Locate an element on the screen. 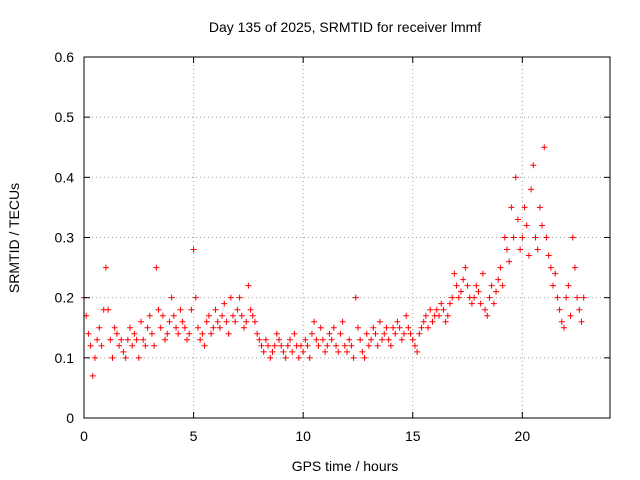 The width and height of the screenshot is (640, 480). y-tick-label: 0.2 is located at coordinates (65, 298).